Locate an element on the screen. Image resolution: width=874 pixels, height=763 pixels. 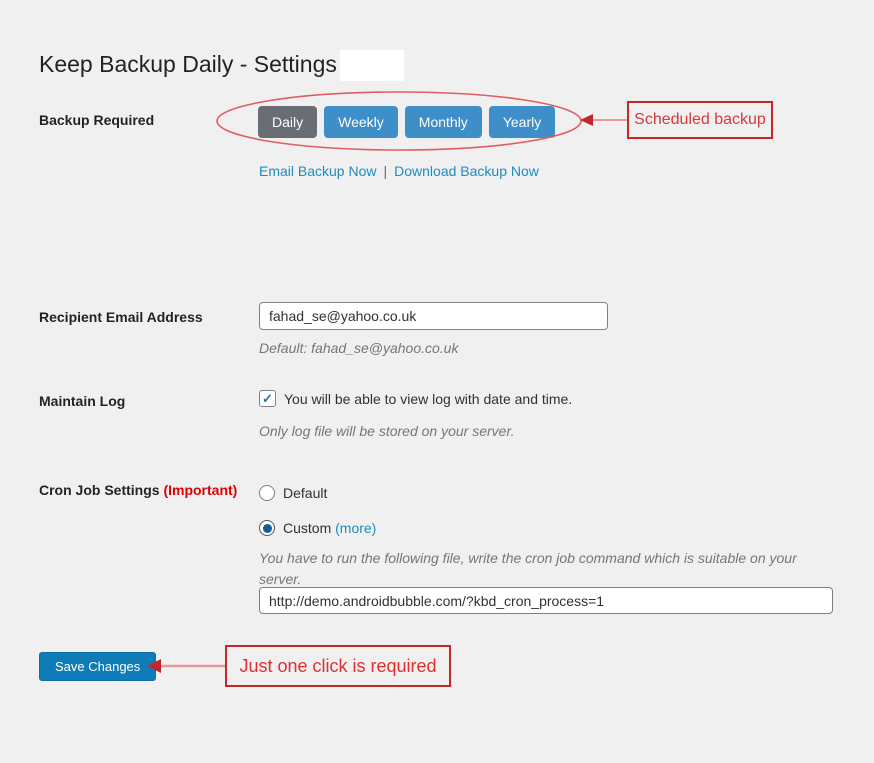
cron-default-radio is located at coordinates (267, 493).